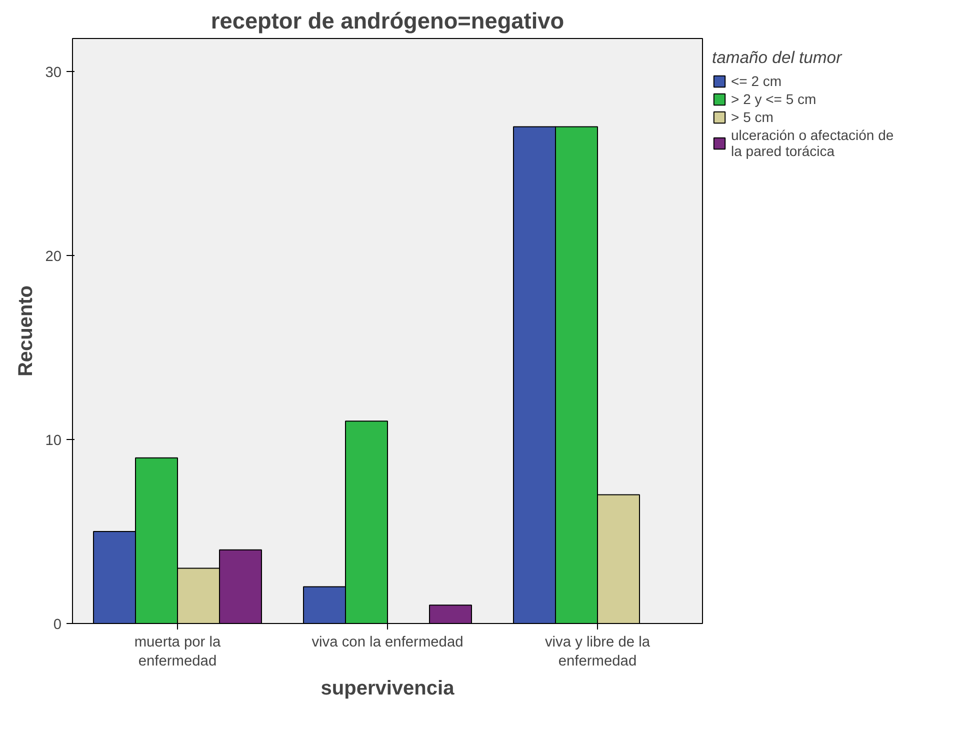 The width and height of the screenshot is (958, 729). What do you see at coordinates (756, 81) in the screenshot?
I see `legend-label: <= 2 cm` at bounding box center [756, 81].